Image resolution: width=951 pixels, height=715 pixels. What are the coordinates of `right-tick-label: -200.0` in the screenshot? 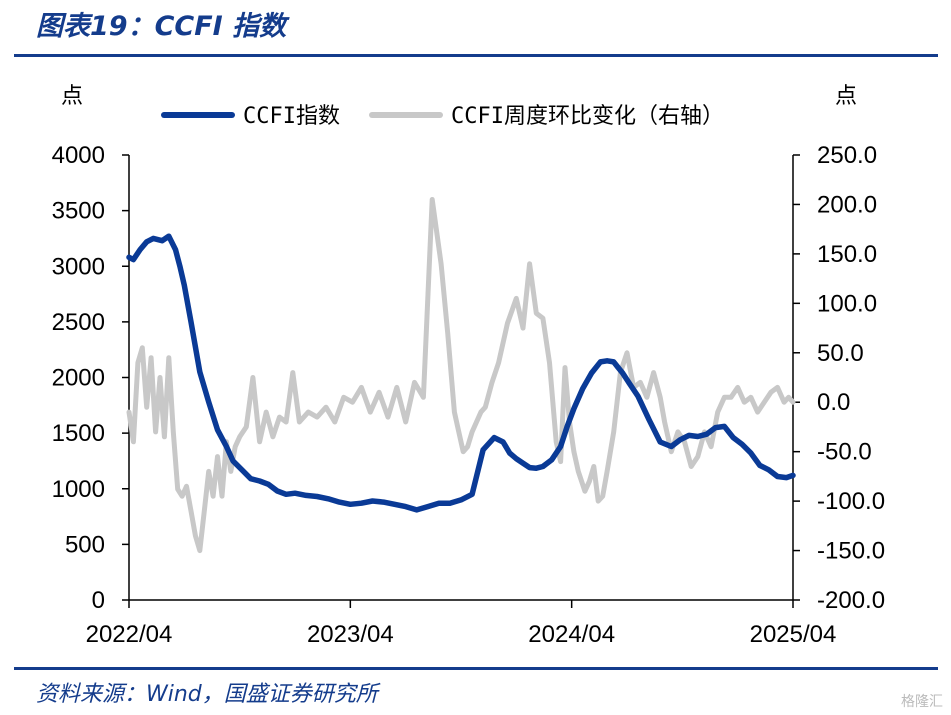 It's located at (851, 600).